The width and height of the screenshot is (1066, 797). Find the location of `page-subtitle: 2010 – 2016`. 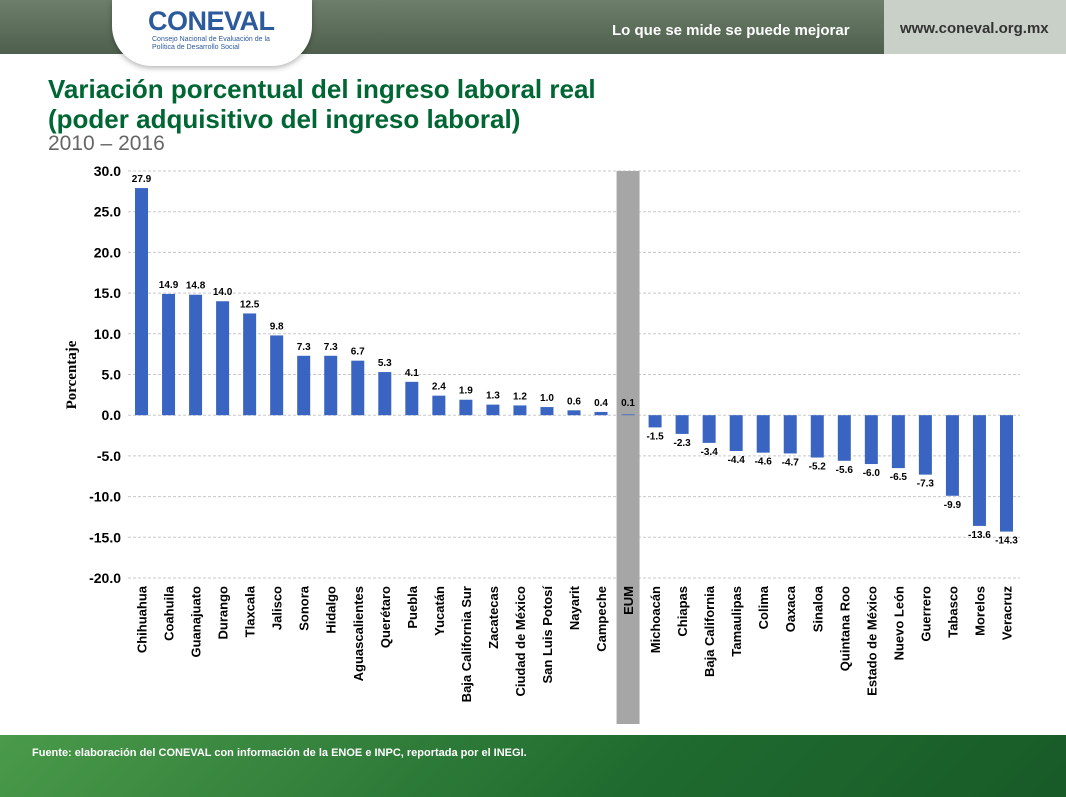

page-subtitle: 2010 – 2016 is located at coordinates (106, 143).